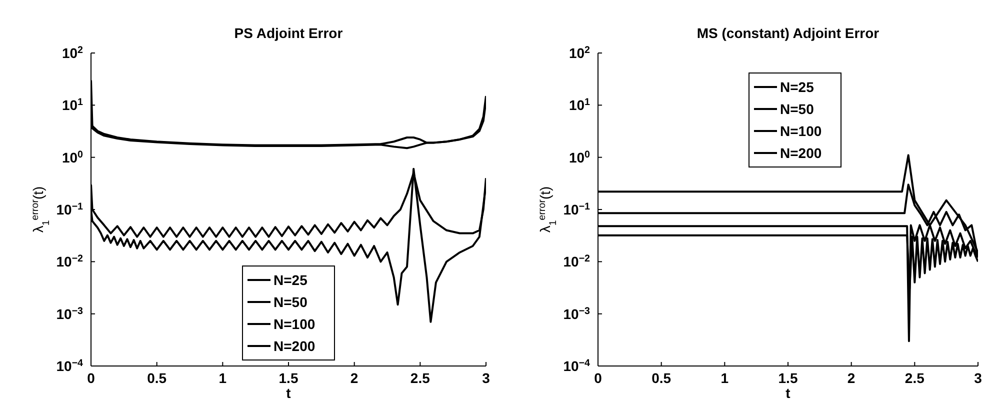 The image size is (993, 401). What do you see at coordinates (788, 33) in the screenshot?
I see `chart-title: MS (constant) Adjoint Error` at bounding box center [788, 33].